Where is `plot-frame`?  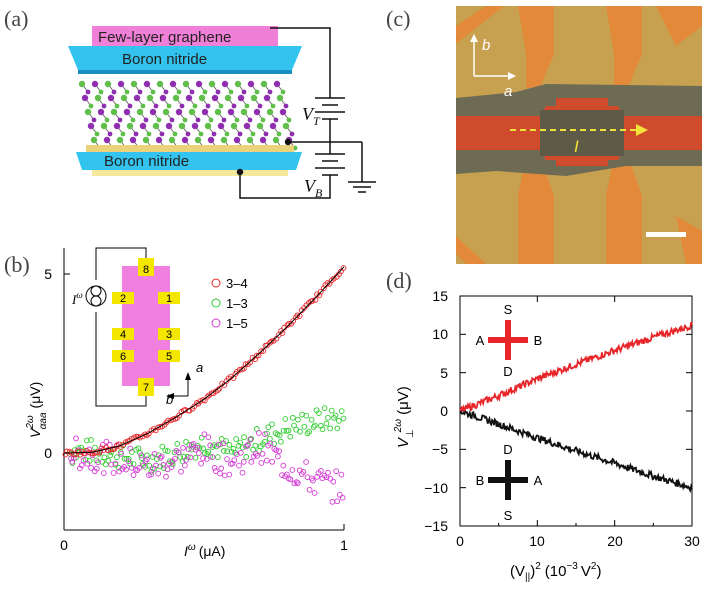
plot-frame is located at coordinates (576, 411).